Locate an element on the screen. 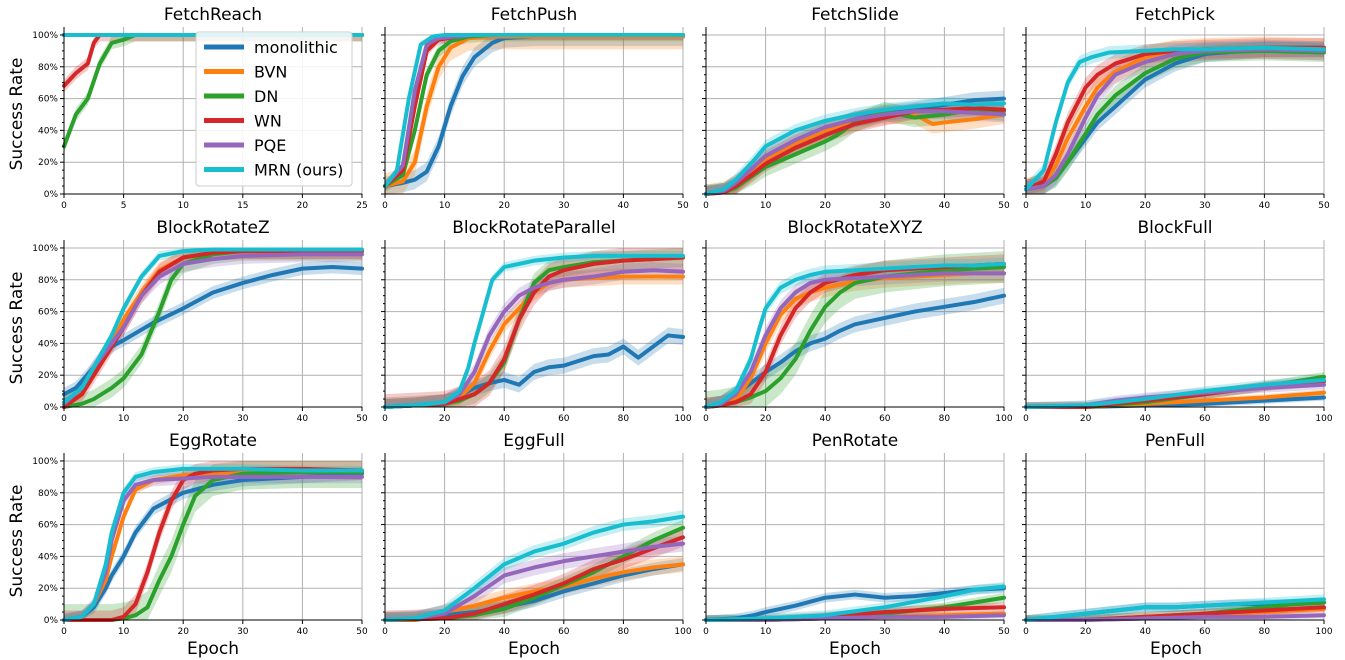  band-mrn-ours is located at coordinates (1175, 391).